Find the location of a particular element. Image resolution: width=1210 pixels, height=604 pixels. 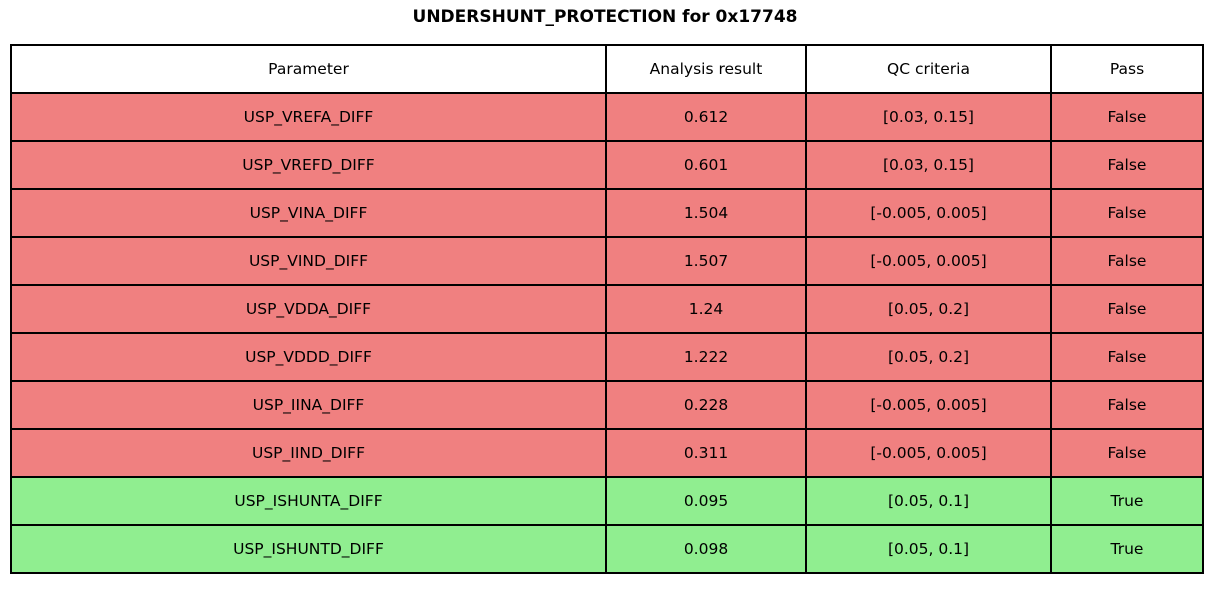

cell-parameter: USP_IIND_DIFF is located at coordinates (308, 453).